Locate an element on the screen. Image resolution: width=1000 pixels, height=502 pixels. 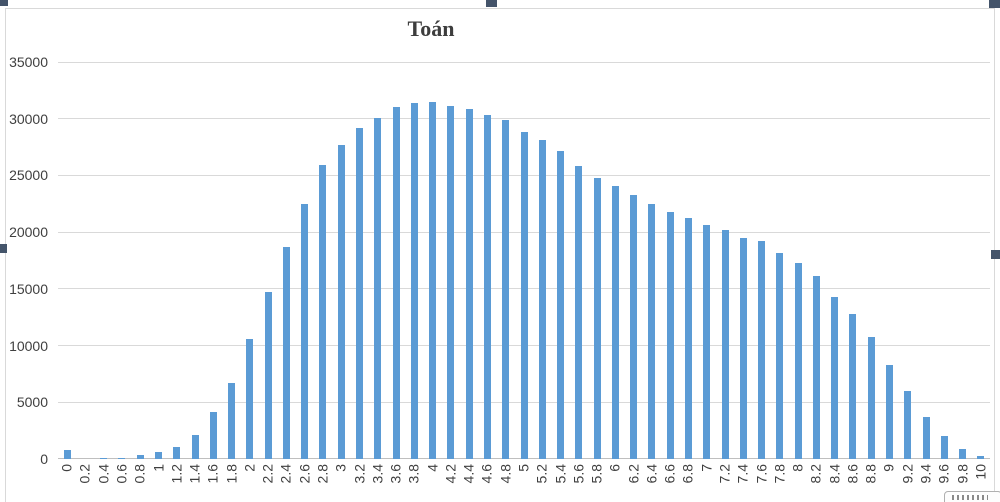
bar-5.4 is located at coordinates (561, 305).